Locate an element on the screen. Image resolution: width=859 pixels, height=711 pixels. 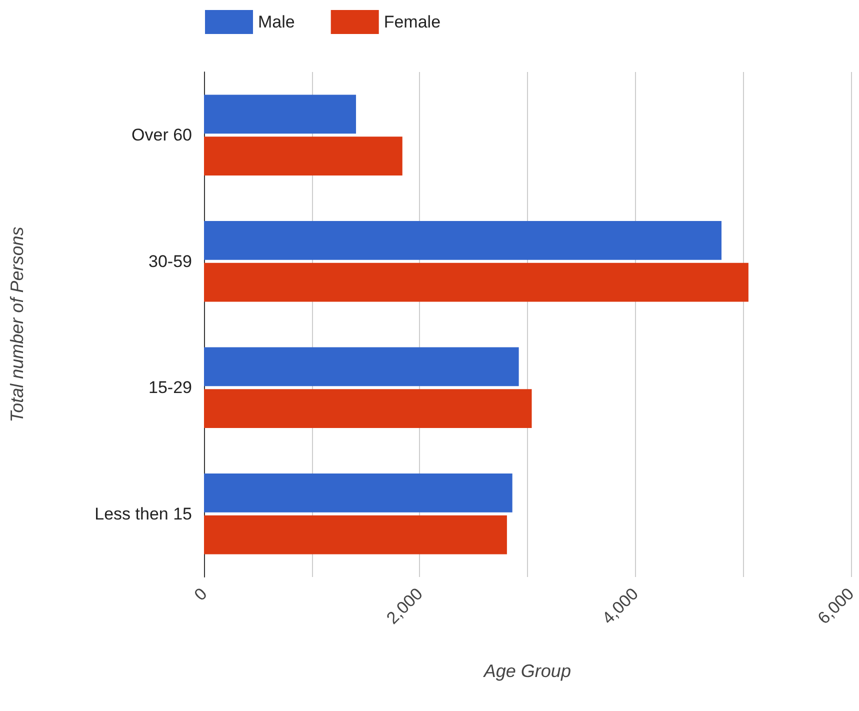
x-tick-label: 0 is located at coordinates (200, 594).